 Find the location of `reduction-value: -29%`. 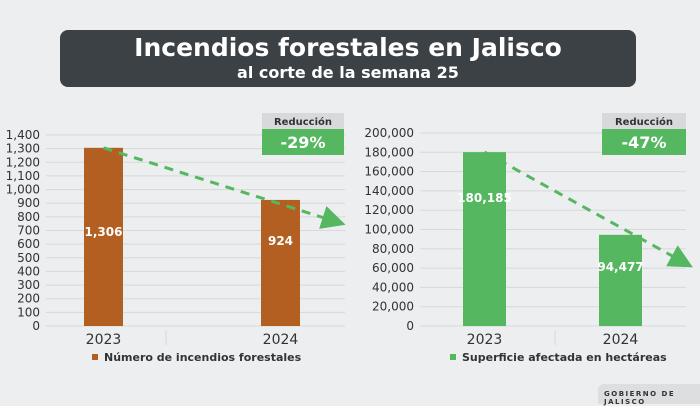

reduction-value: -29% is located at coordinates (303, 142).